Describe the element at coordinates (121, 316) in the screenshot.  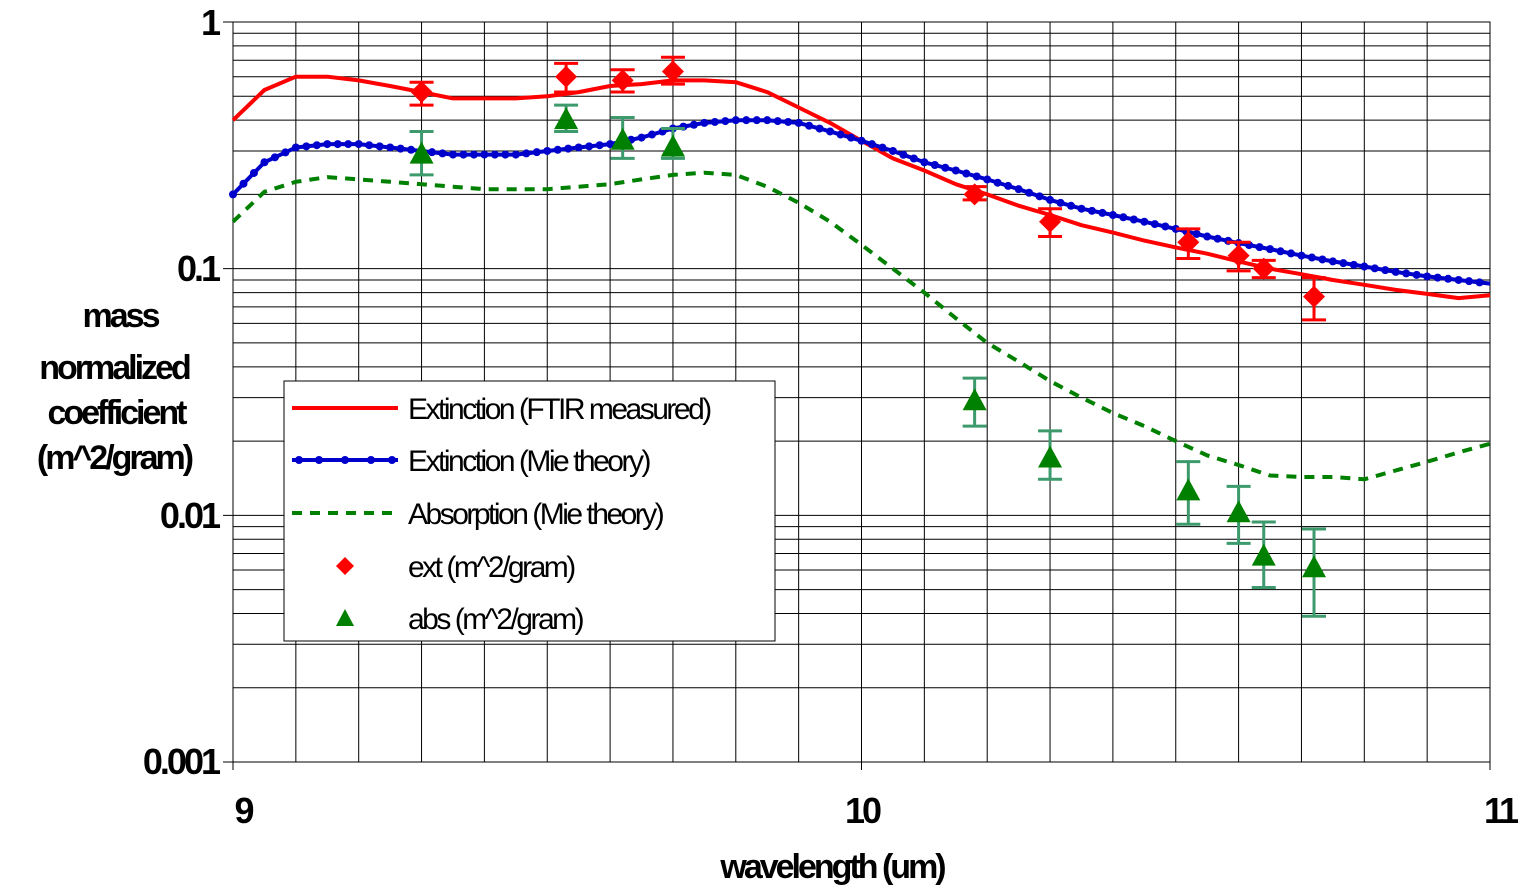
I see `y-axis-title-line-1: mass` at that location.